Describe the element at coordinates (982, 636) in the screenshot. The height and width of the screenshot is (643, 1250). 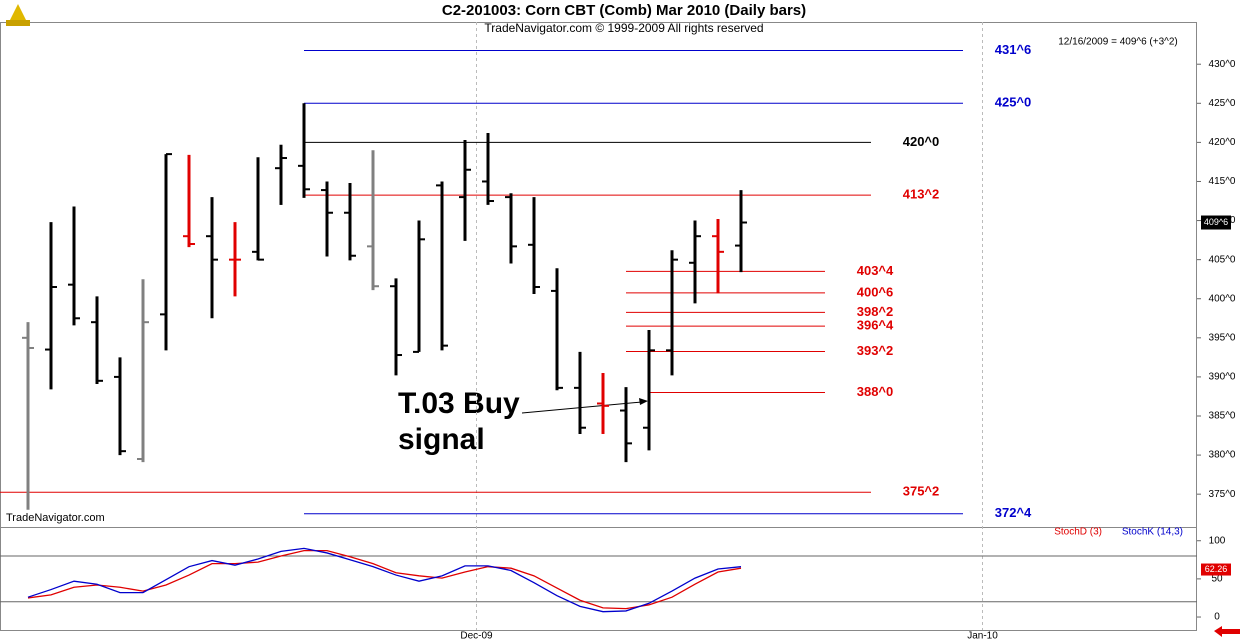
I see `x-tick-label: Jan-10` at that location.